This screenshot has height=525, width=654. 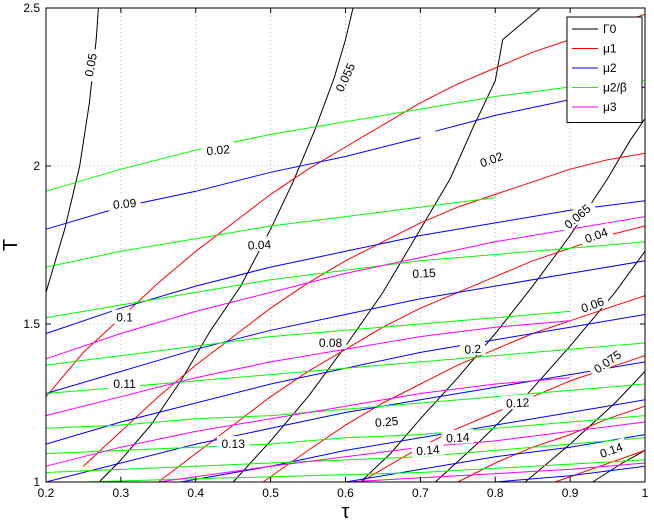 I want to click on y-axis-title: T, so click(x=11, y=245).